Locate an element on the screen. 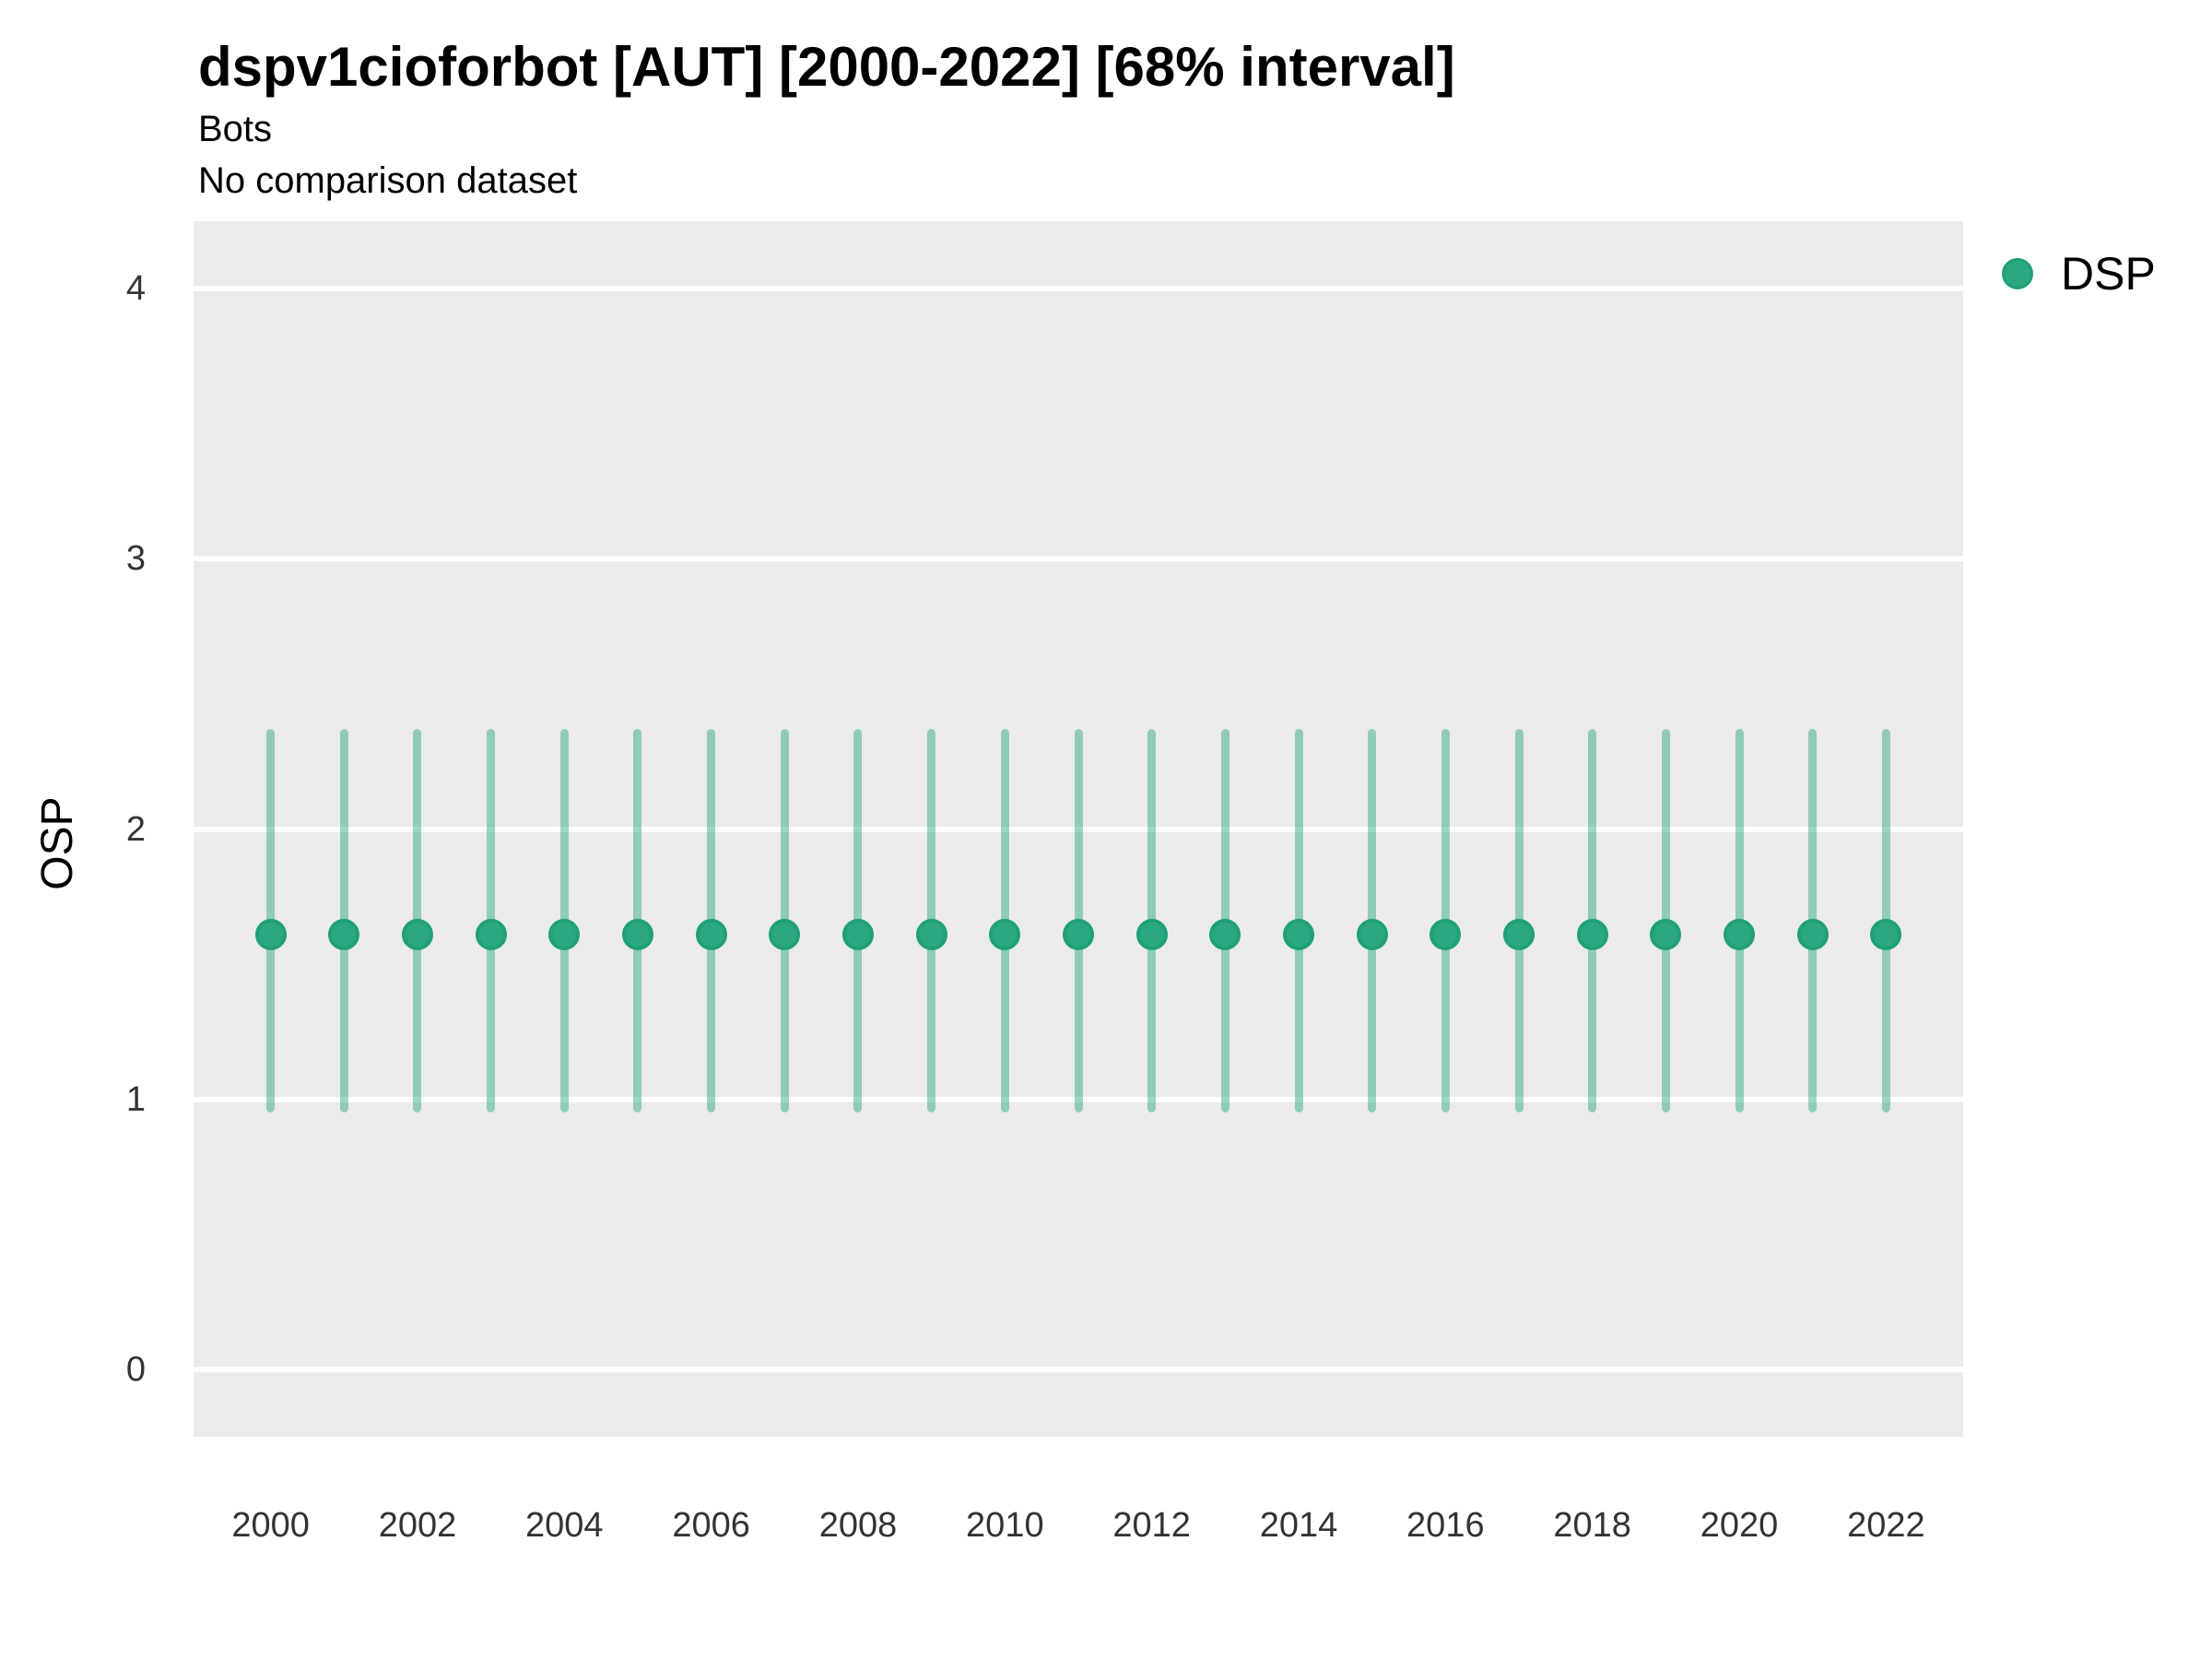 The width and height of the screenshot is (2212, 1659). x-tick-label-2014: 2014 is located at coordinates (1298, 1525).